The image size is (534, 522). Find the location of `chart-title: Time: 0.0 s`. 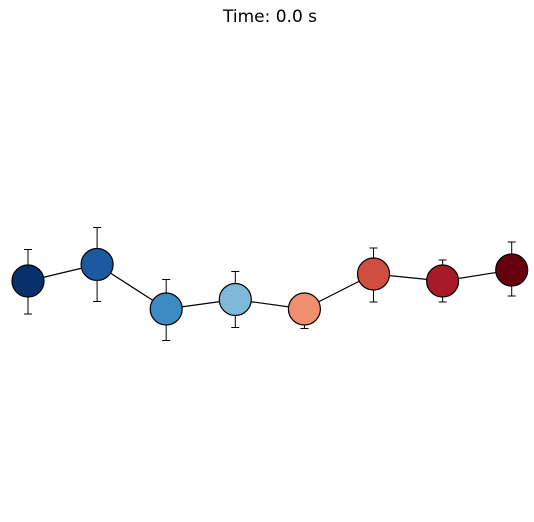

chart-title: Time: 0.0 s is located at coordinates (270, 17).